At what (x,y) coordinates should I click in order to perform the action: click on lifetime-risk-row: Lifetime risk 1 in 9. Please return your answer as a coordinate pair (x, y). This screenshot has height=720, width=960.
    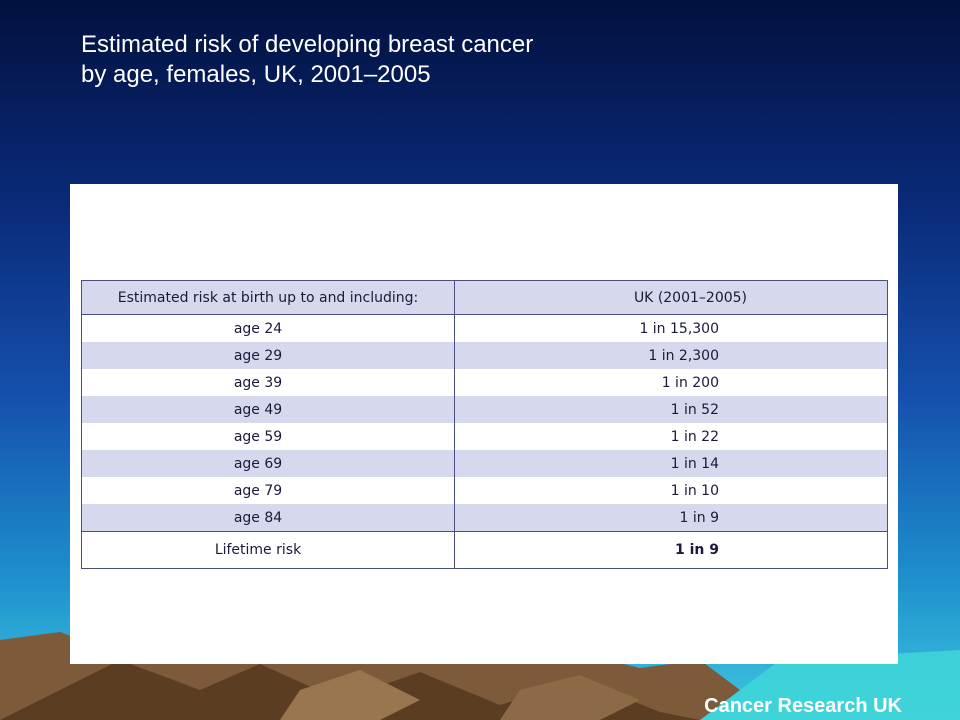
    Looking at the image, I should click on (484, 550).